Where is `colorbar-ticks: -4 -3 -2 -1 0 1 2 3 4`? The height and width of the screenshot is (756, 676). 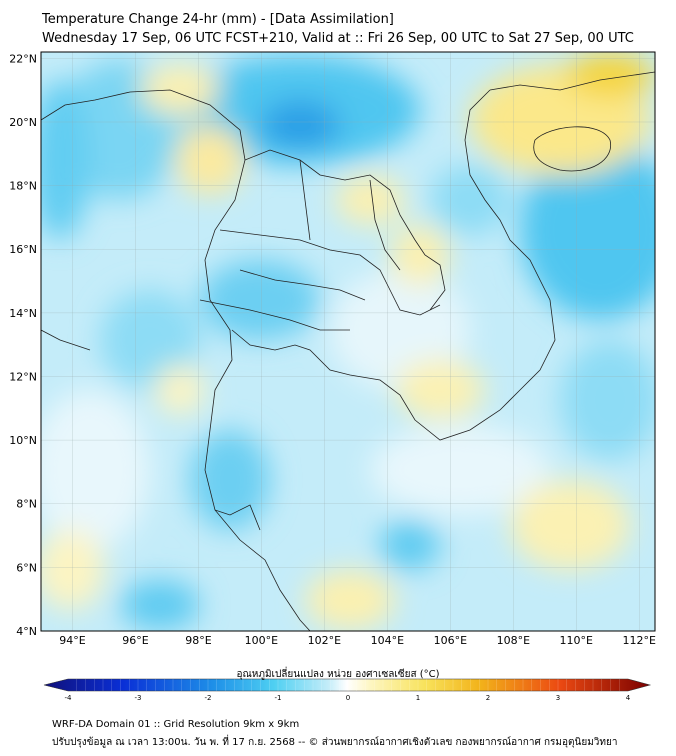 colorbar-ticks: -4 -3 -2 -1 0 1 2 3 4 is located at coordinates (348, 690).